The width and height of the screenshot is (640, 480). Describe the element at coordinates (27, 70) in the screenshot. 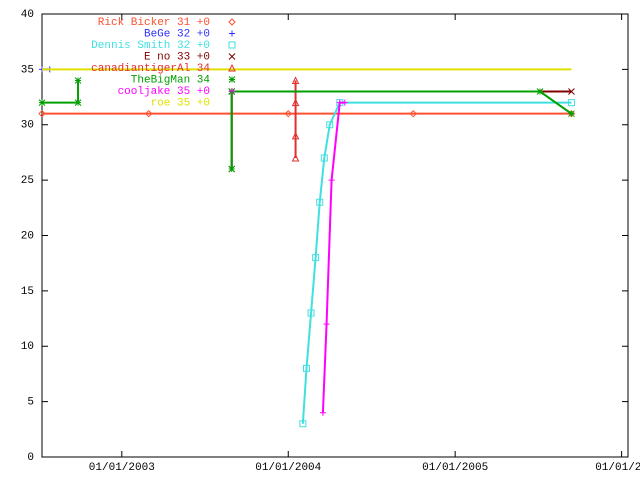

I see `y-tick-label: 35` at that location.